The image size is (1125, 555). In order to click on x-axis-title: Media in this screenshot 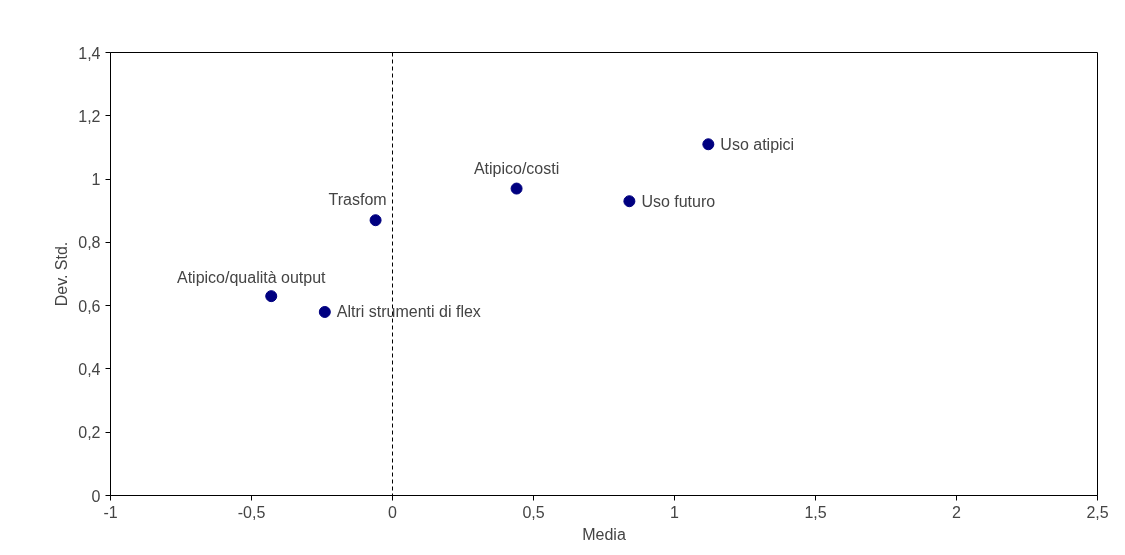, I will do `click(604, 534)`.